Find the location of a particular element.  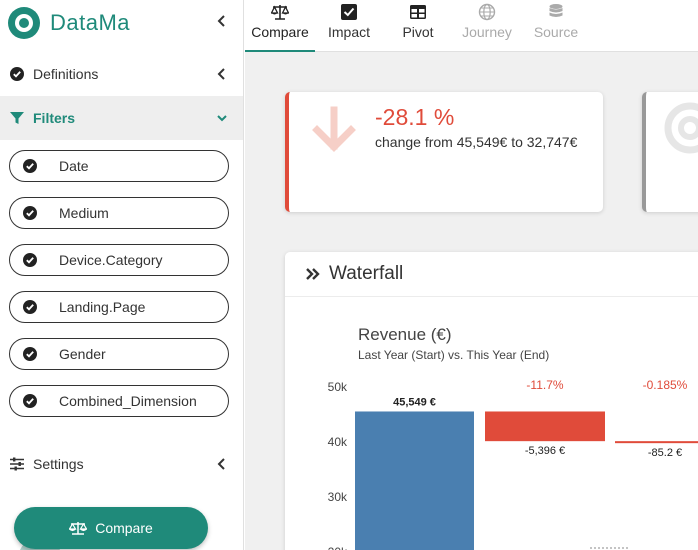

filter-pill-label: Date is located at coordinates (74, 166).